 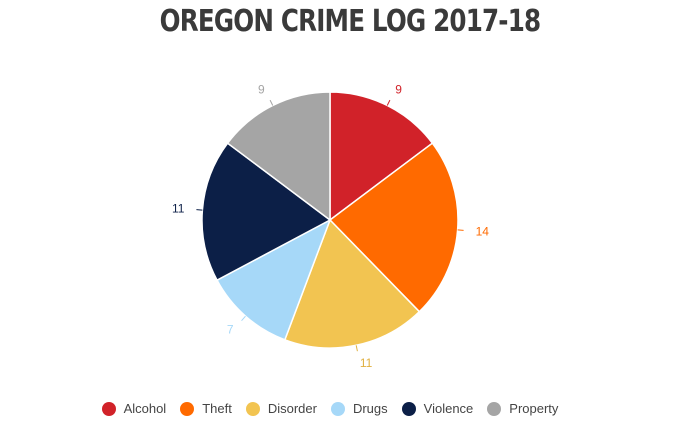 I want to click on chart-title: OREGON CRIME LOG 2017-18, so click(x=350, y=21).